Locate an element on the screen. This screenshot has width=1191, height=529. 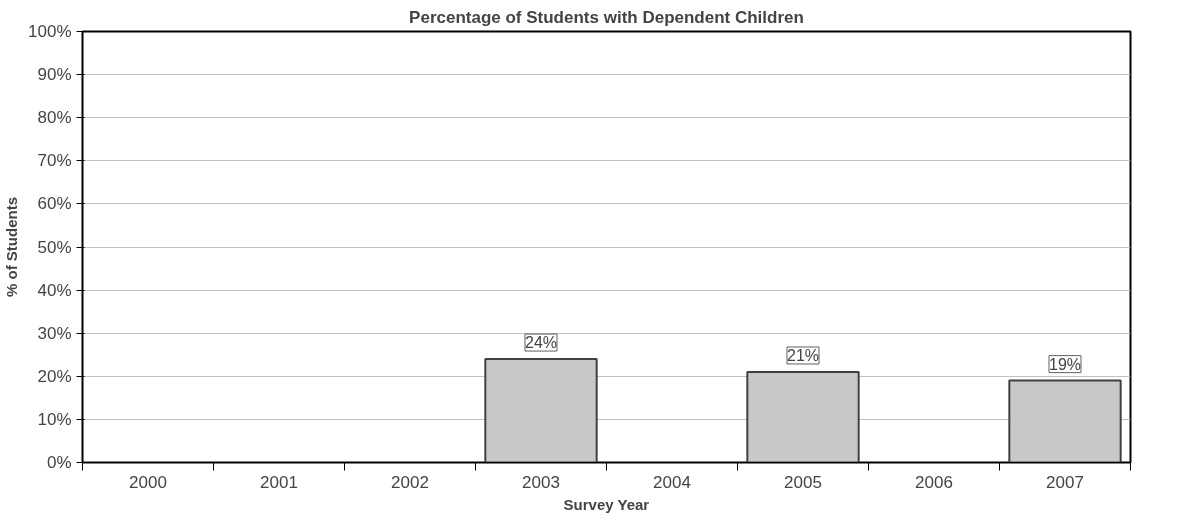
y-tick-label: 40% is located at coordinates (54, 290).